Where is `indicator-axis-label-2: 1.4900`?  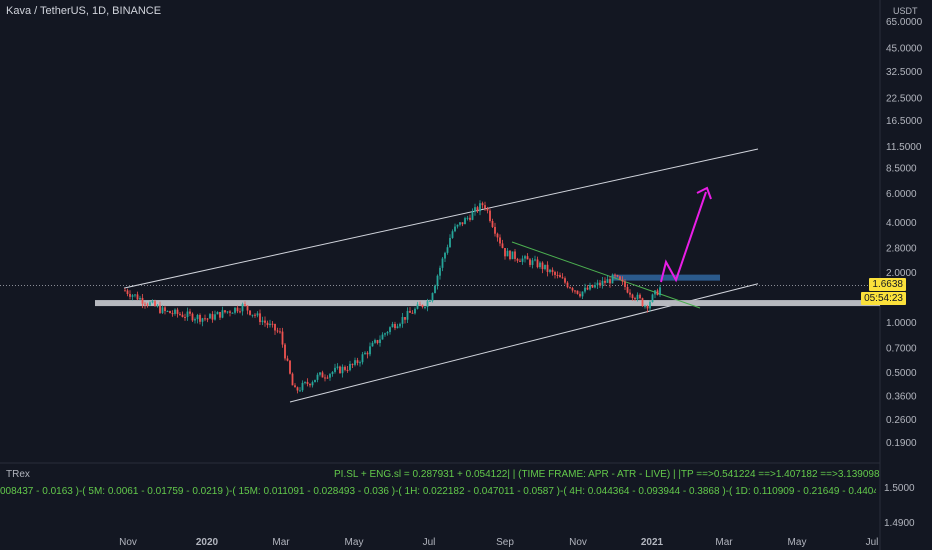 indicator-axis-label-2: 1.4900 is located at coordinates (899, 523).